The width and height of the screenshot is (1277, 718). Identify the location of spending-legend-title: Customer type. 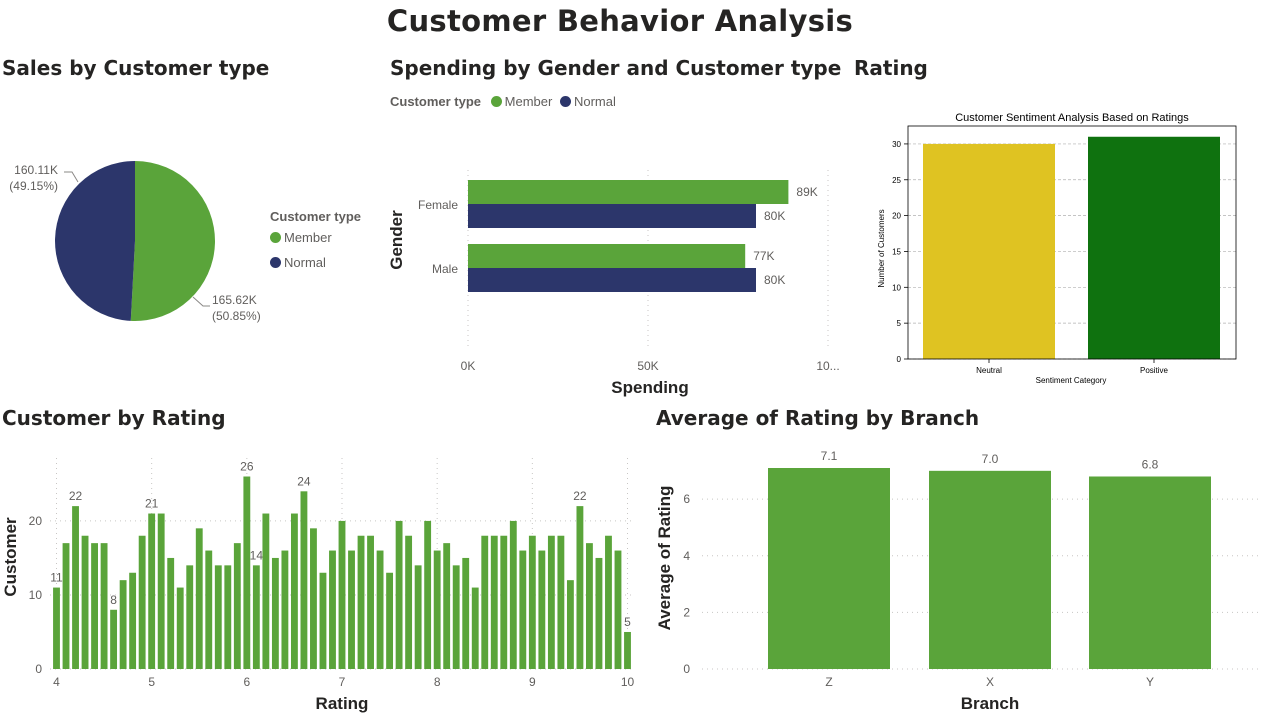
(436, 101).